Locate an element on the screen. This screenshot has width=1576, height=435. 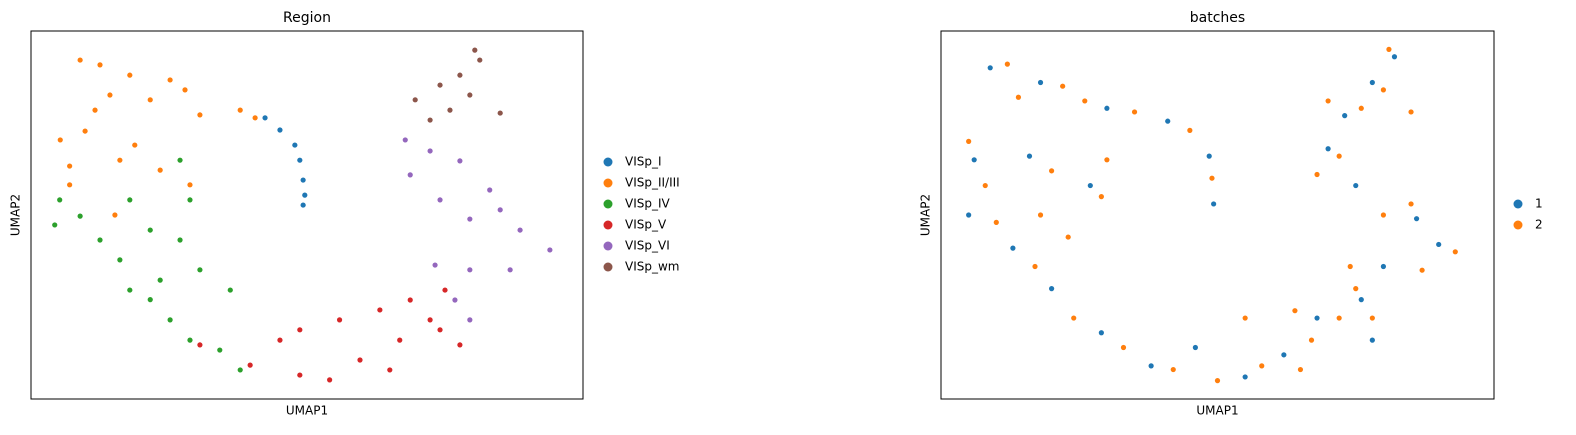
legend-label: VISp_II/III is located at coordinates (652, 183).